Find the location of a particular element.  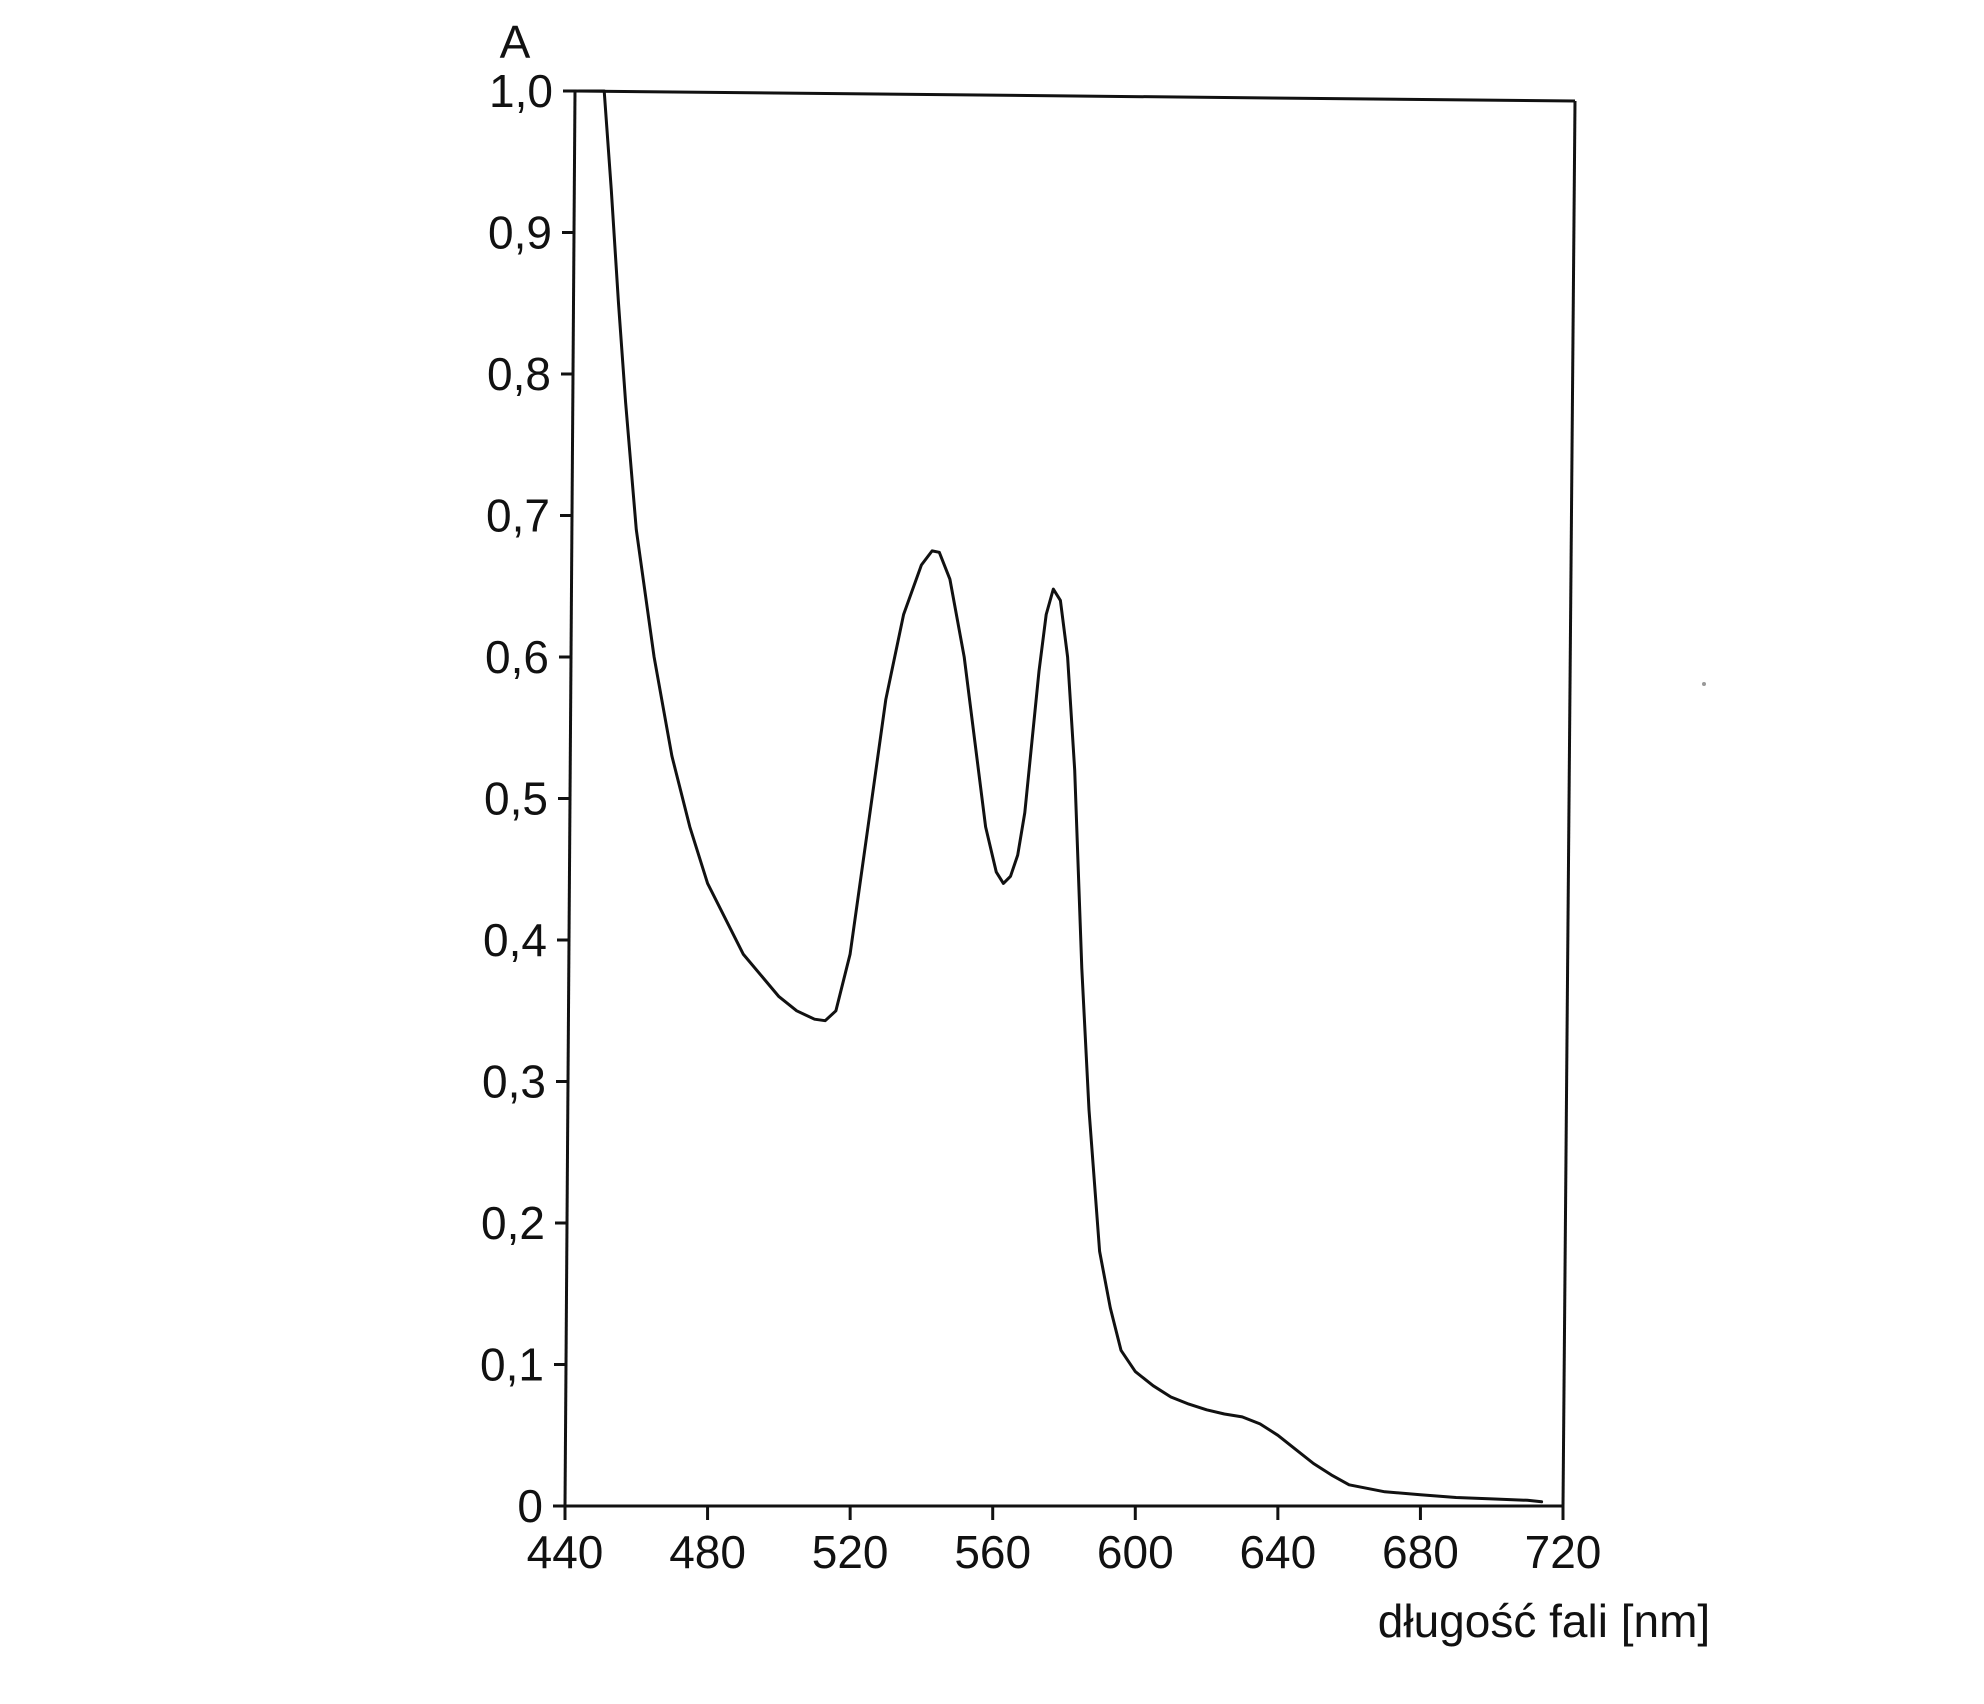

y-tick-label: 0,7 is located at coordinates (518, 516).